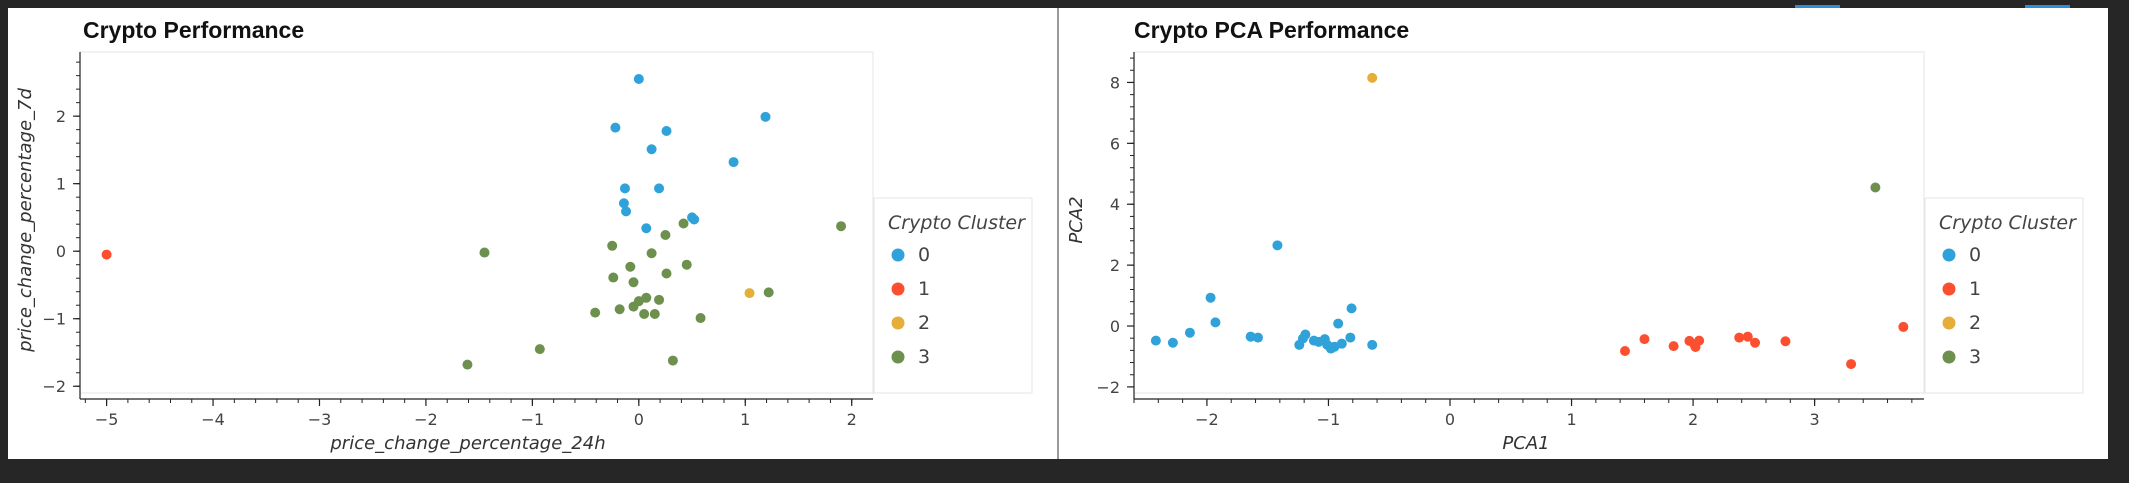 This screenshot has width=2129, height=483. What do you see at coordinates (25, 220) in the screenshot?
I see `y-axis-label: price_change_percentage_7d` at bounding box center [25, 220].